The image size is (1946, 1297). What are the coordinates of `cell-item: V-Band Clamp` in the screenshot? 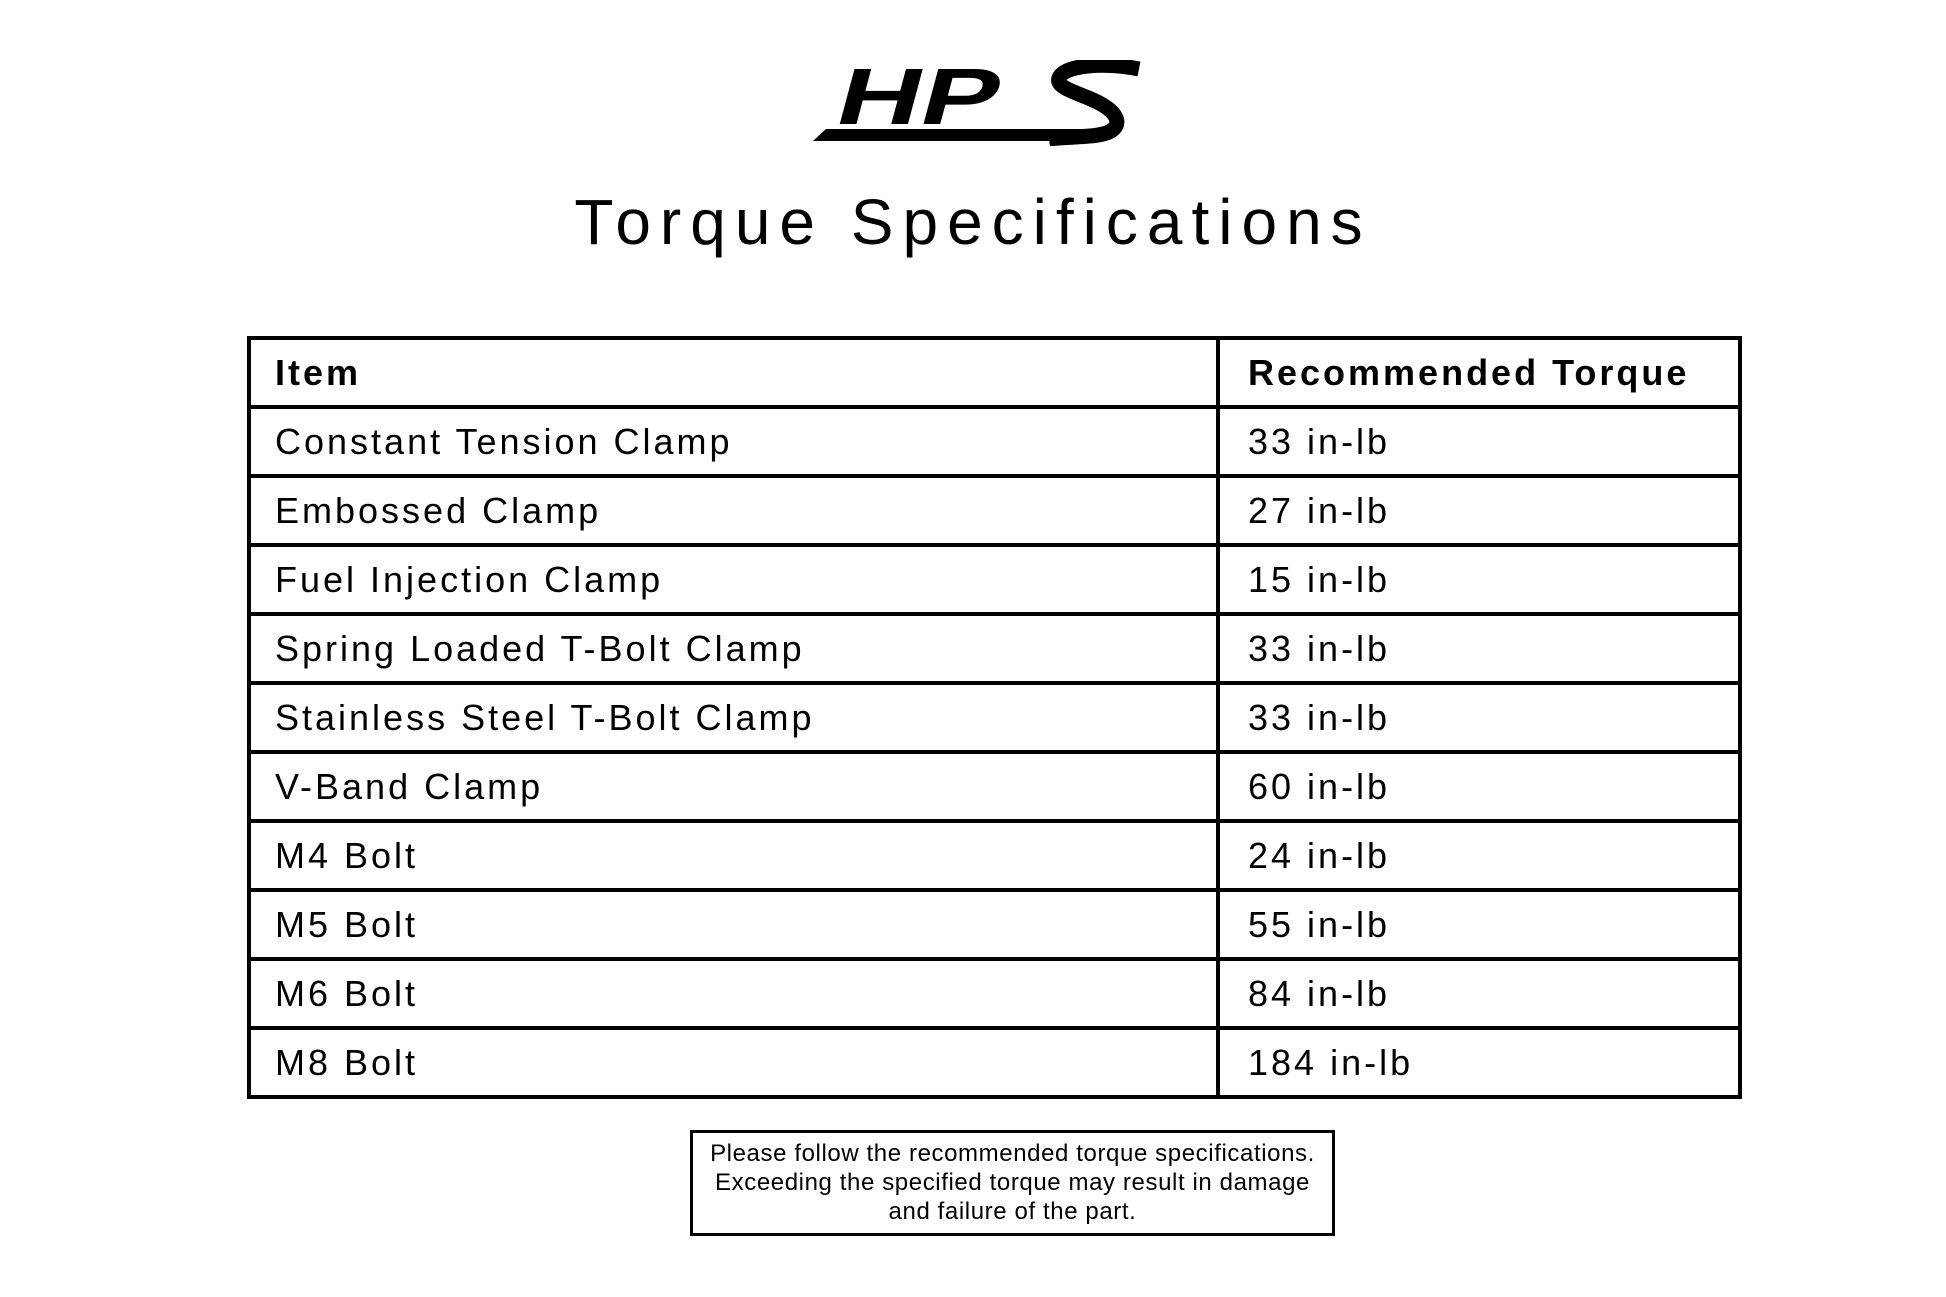 It's located at (733, 786).